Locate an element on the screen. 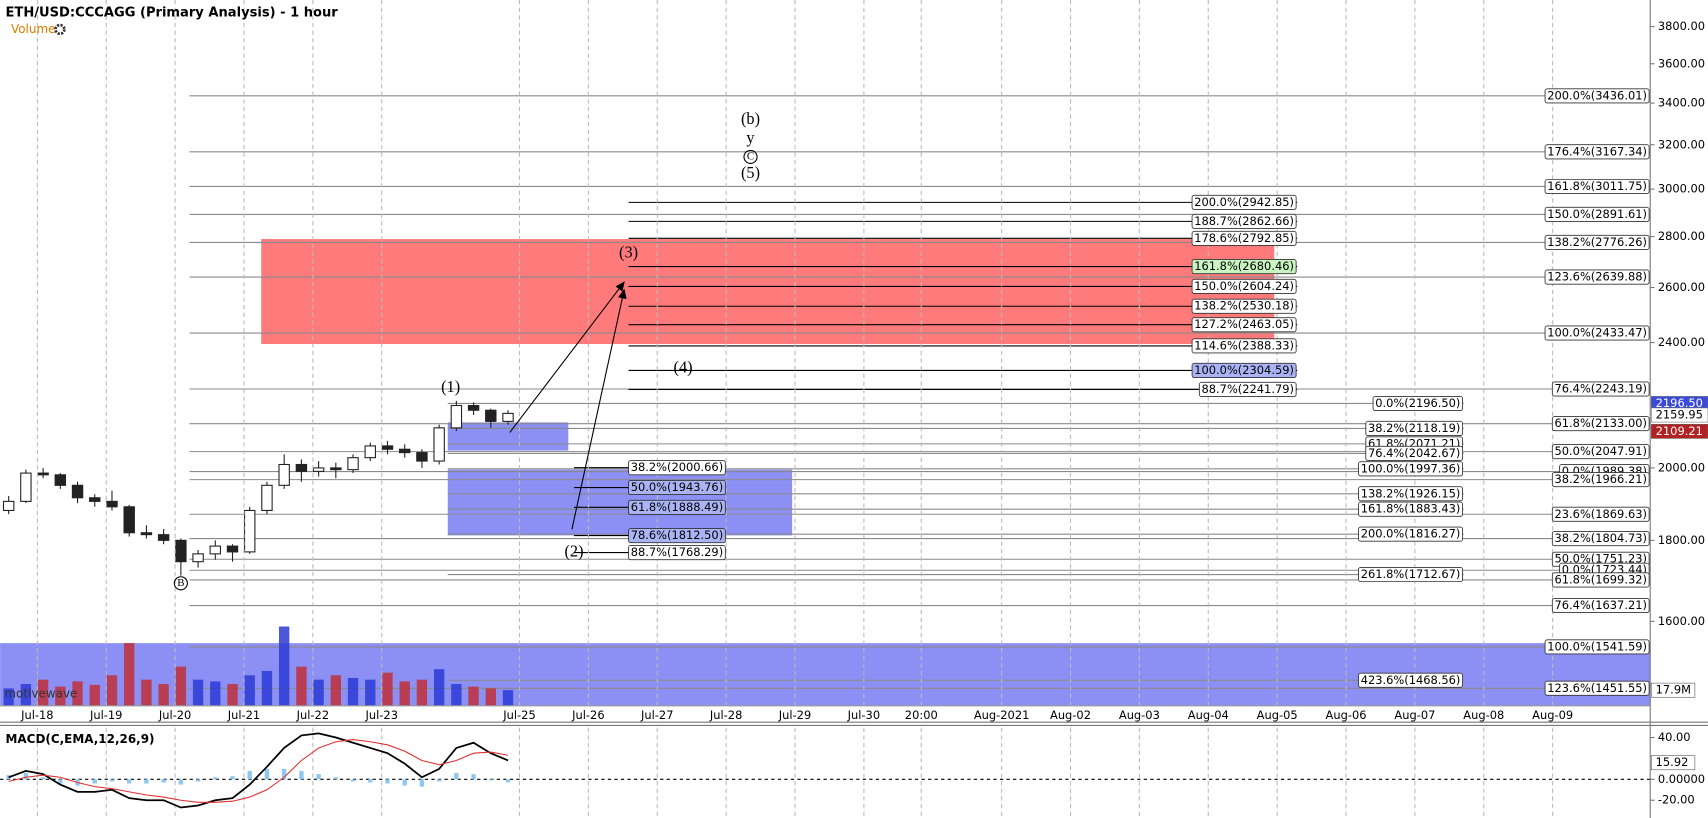 The width and height of the screenshot is (1708, 818). x-tick-label: Aug-04 is located at coordinates (1208, 715).